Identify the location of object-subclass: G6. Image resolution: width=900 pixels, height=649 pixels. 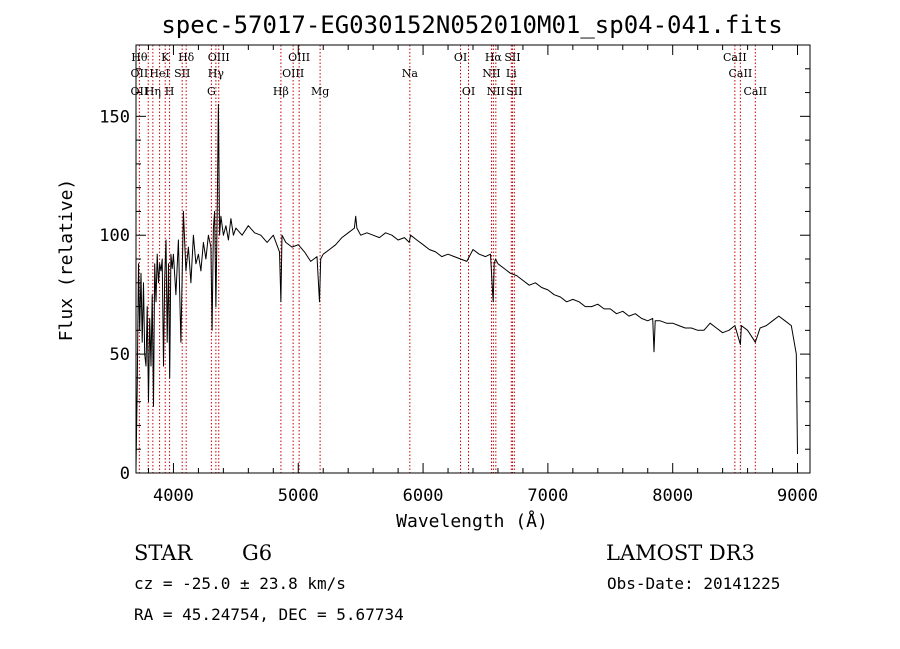
(257, 553).